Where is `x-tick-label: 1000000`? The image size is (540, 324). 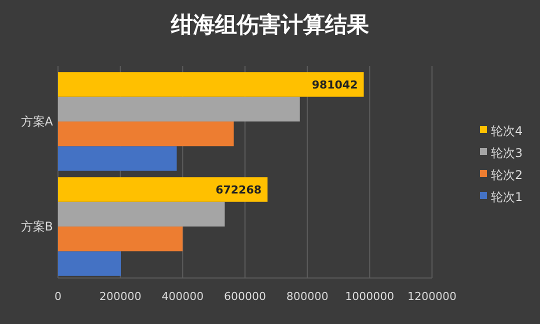
x-tick-label: 1000000 is located at coordinates (369, 296).